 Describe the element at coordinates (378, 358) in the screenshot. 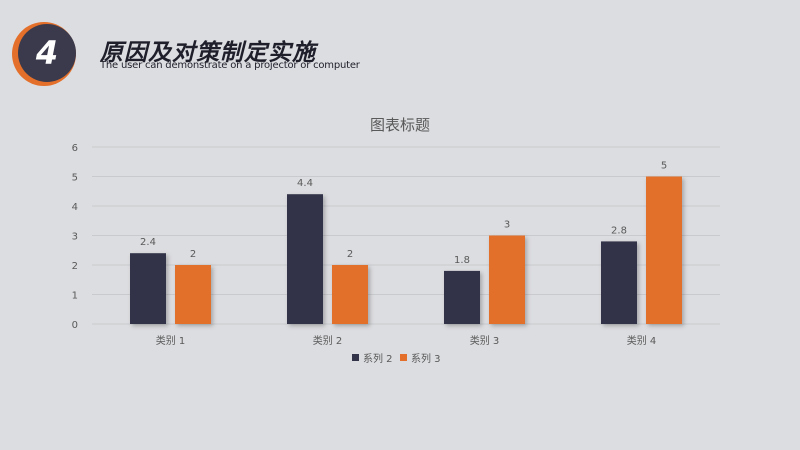

I see `legend-label: 系列 2` at that location.